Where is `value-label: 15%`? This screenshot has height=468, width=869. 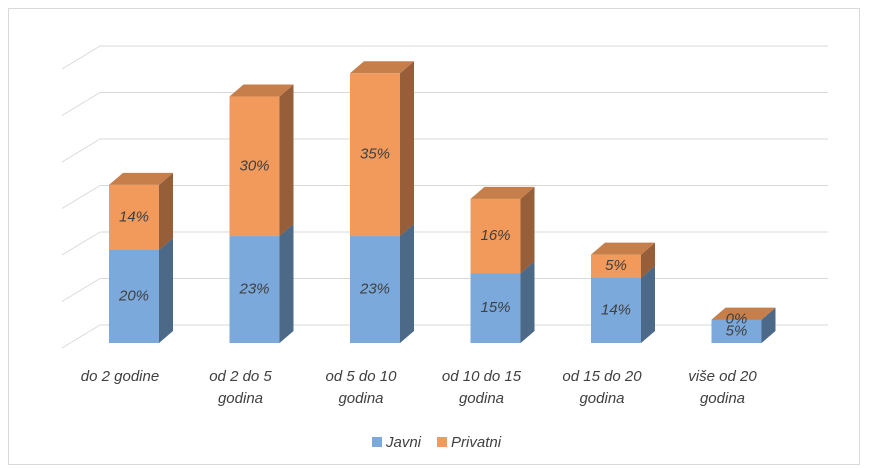
value-label: 15% is located at coordinates (495, 307).